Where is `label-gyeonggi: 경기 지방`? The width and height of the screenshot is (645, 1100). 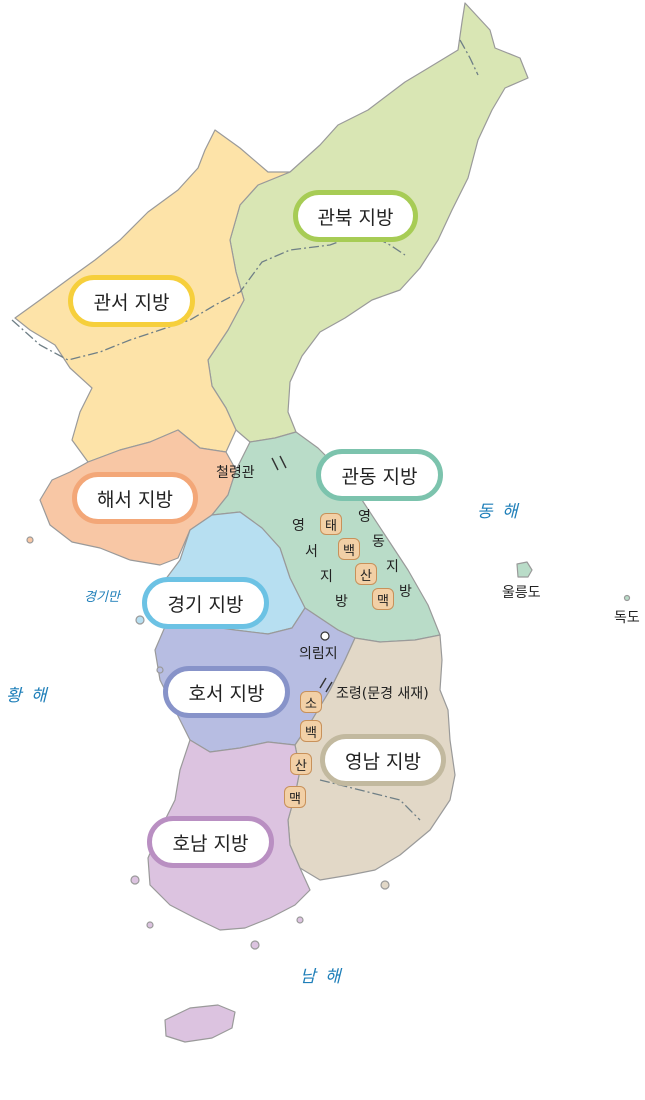
label-gyeonggi: 경기 지방 is located at coordinates (205, 603).